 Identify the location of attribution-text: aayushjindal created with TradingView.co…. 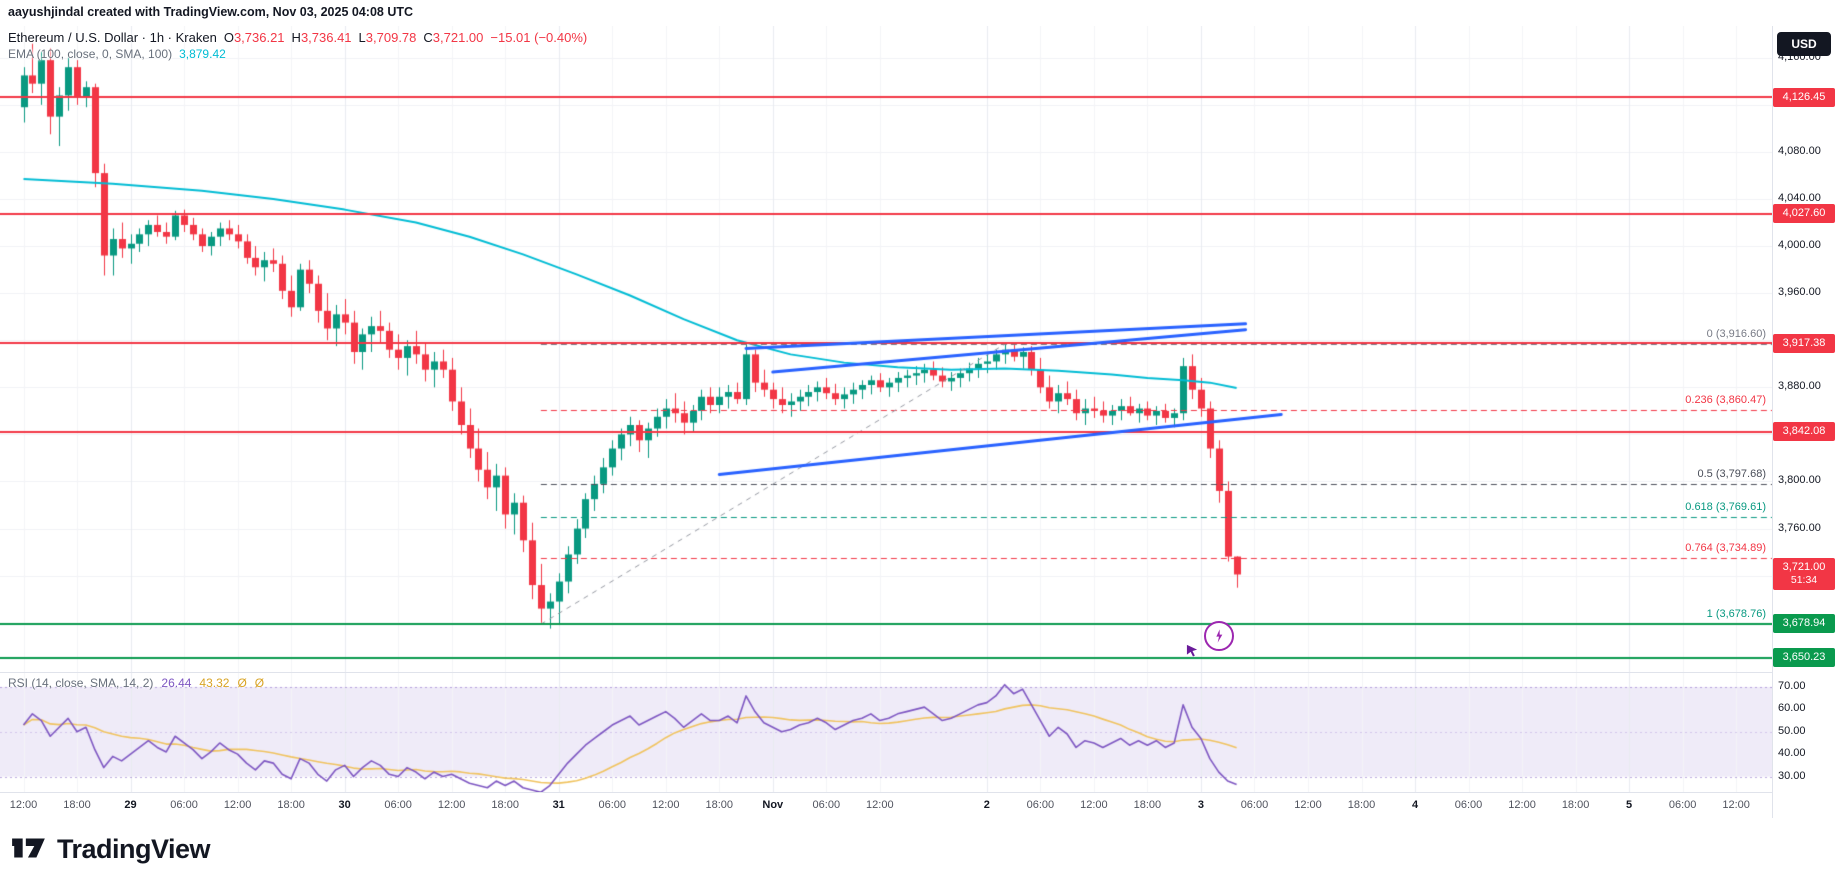
(211, 12).